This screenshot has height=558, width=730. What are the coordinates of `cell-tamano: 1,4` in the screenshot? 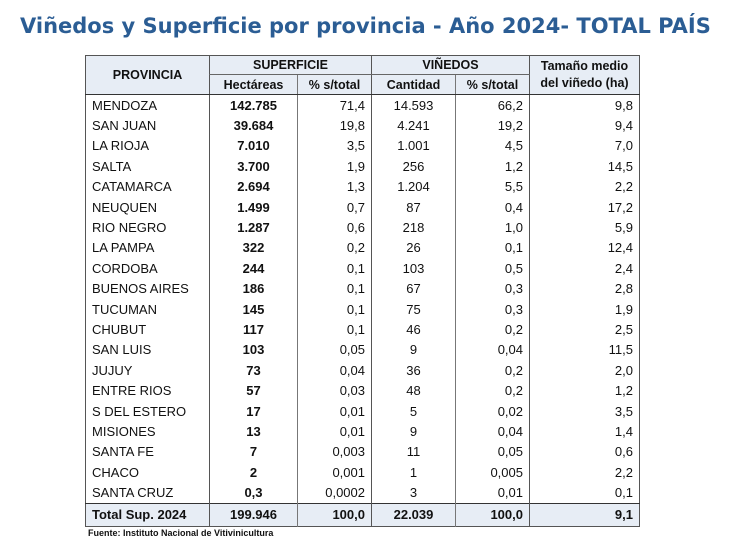 It's located at (584, 431).